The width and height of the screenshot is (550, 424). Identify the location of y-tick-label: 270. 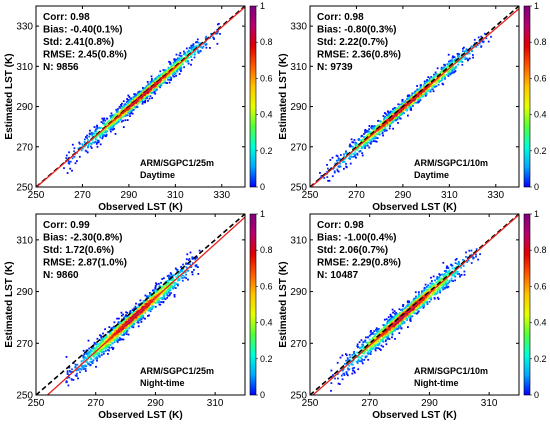
(24, 344).